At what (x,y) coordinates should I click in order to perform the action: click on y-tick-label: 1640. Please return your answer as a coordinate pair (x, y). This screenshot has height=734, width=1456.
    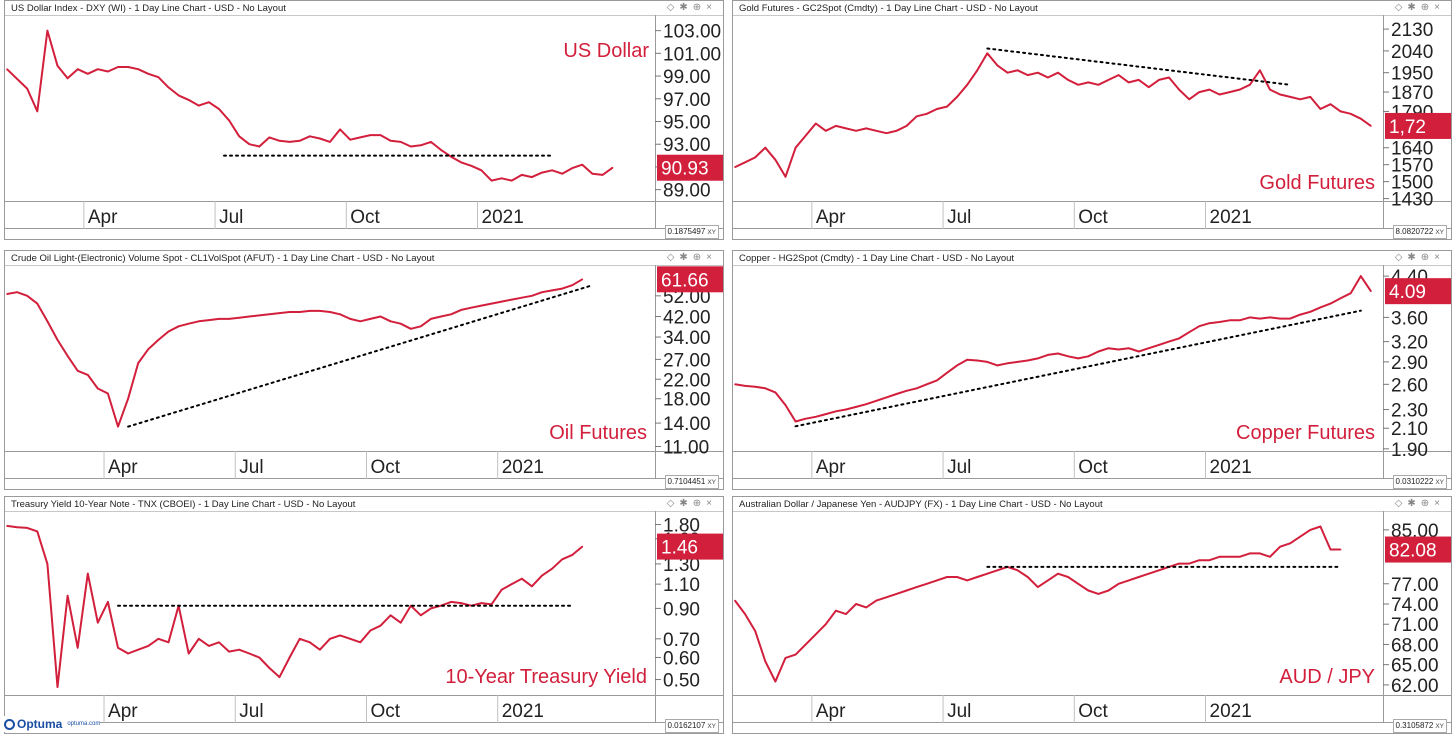
    Looking at the image, I should click on (1412, 149).